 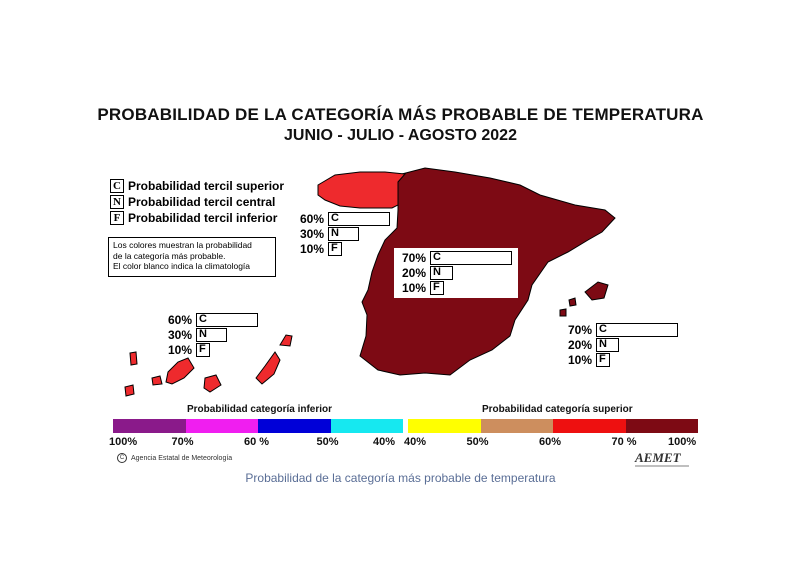 What do you see at coordinates (557, 409) in the screenshot?
I see `scale-superior-title: Probabilidad categoría superior` at bounding box center [557, 409].